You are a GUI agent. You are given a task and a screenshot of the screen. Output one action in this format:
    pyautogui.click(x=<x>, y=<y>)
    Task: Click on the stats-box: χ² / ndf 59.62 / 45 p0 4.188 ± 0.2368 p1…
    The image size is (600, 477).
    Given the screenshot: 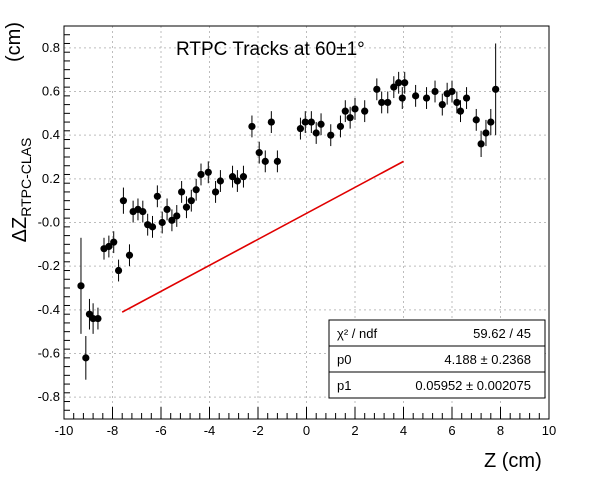 What is the action you would take?
    pyautogui.click(x=437, y=359)
    